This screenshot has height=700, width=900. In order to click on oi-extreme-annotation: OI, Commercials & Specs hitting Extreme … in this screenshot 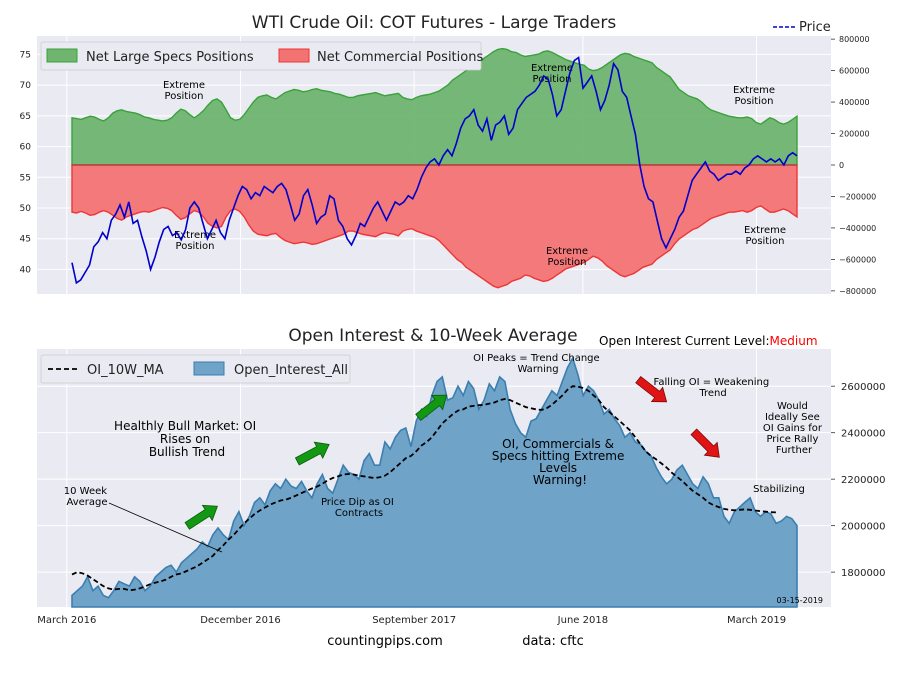, I will do `click(560, 462)`.